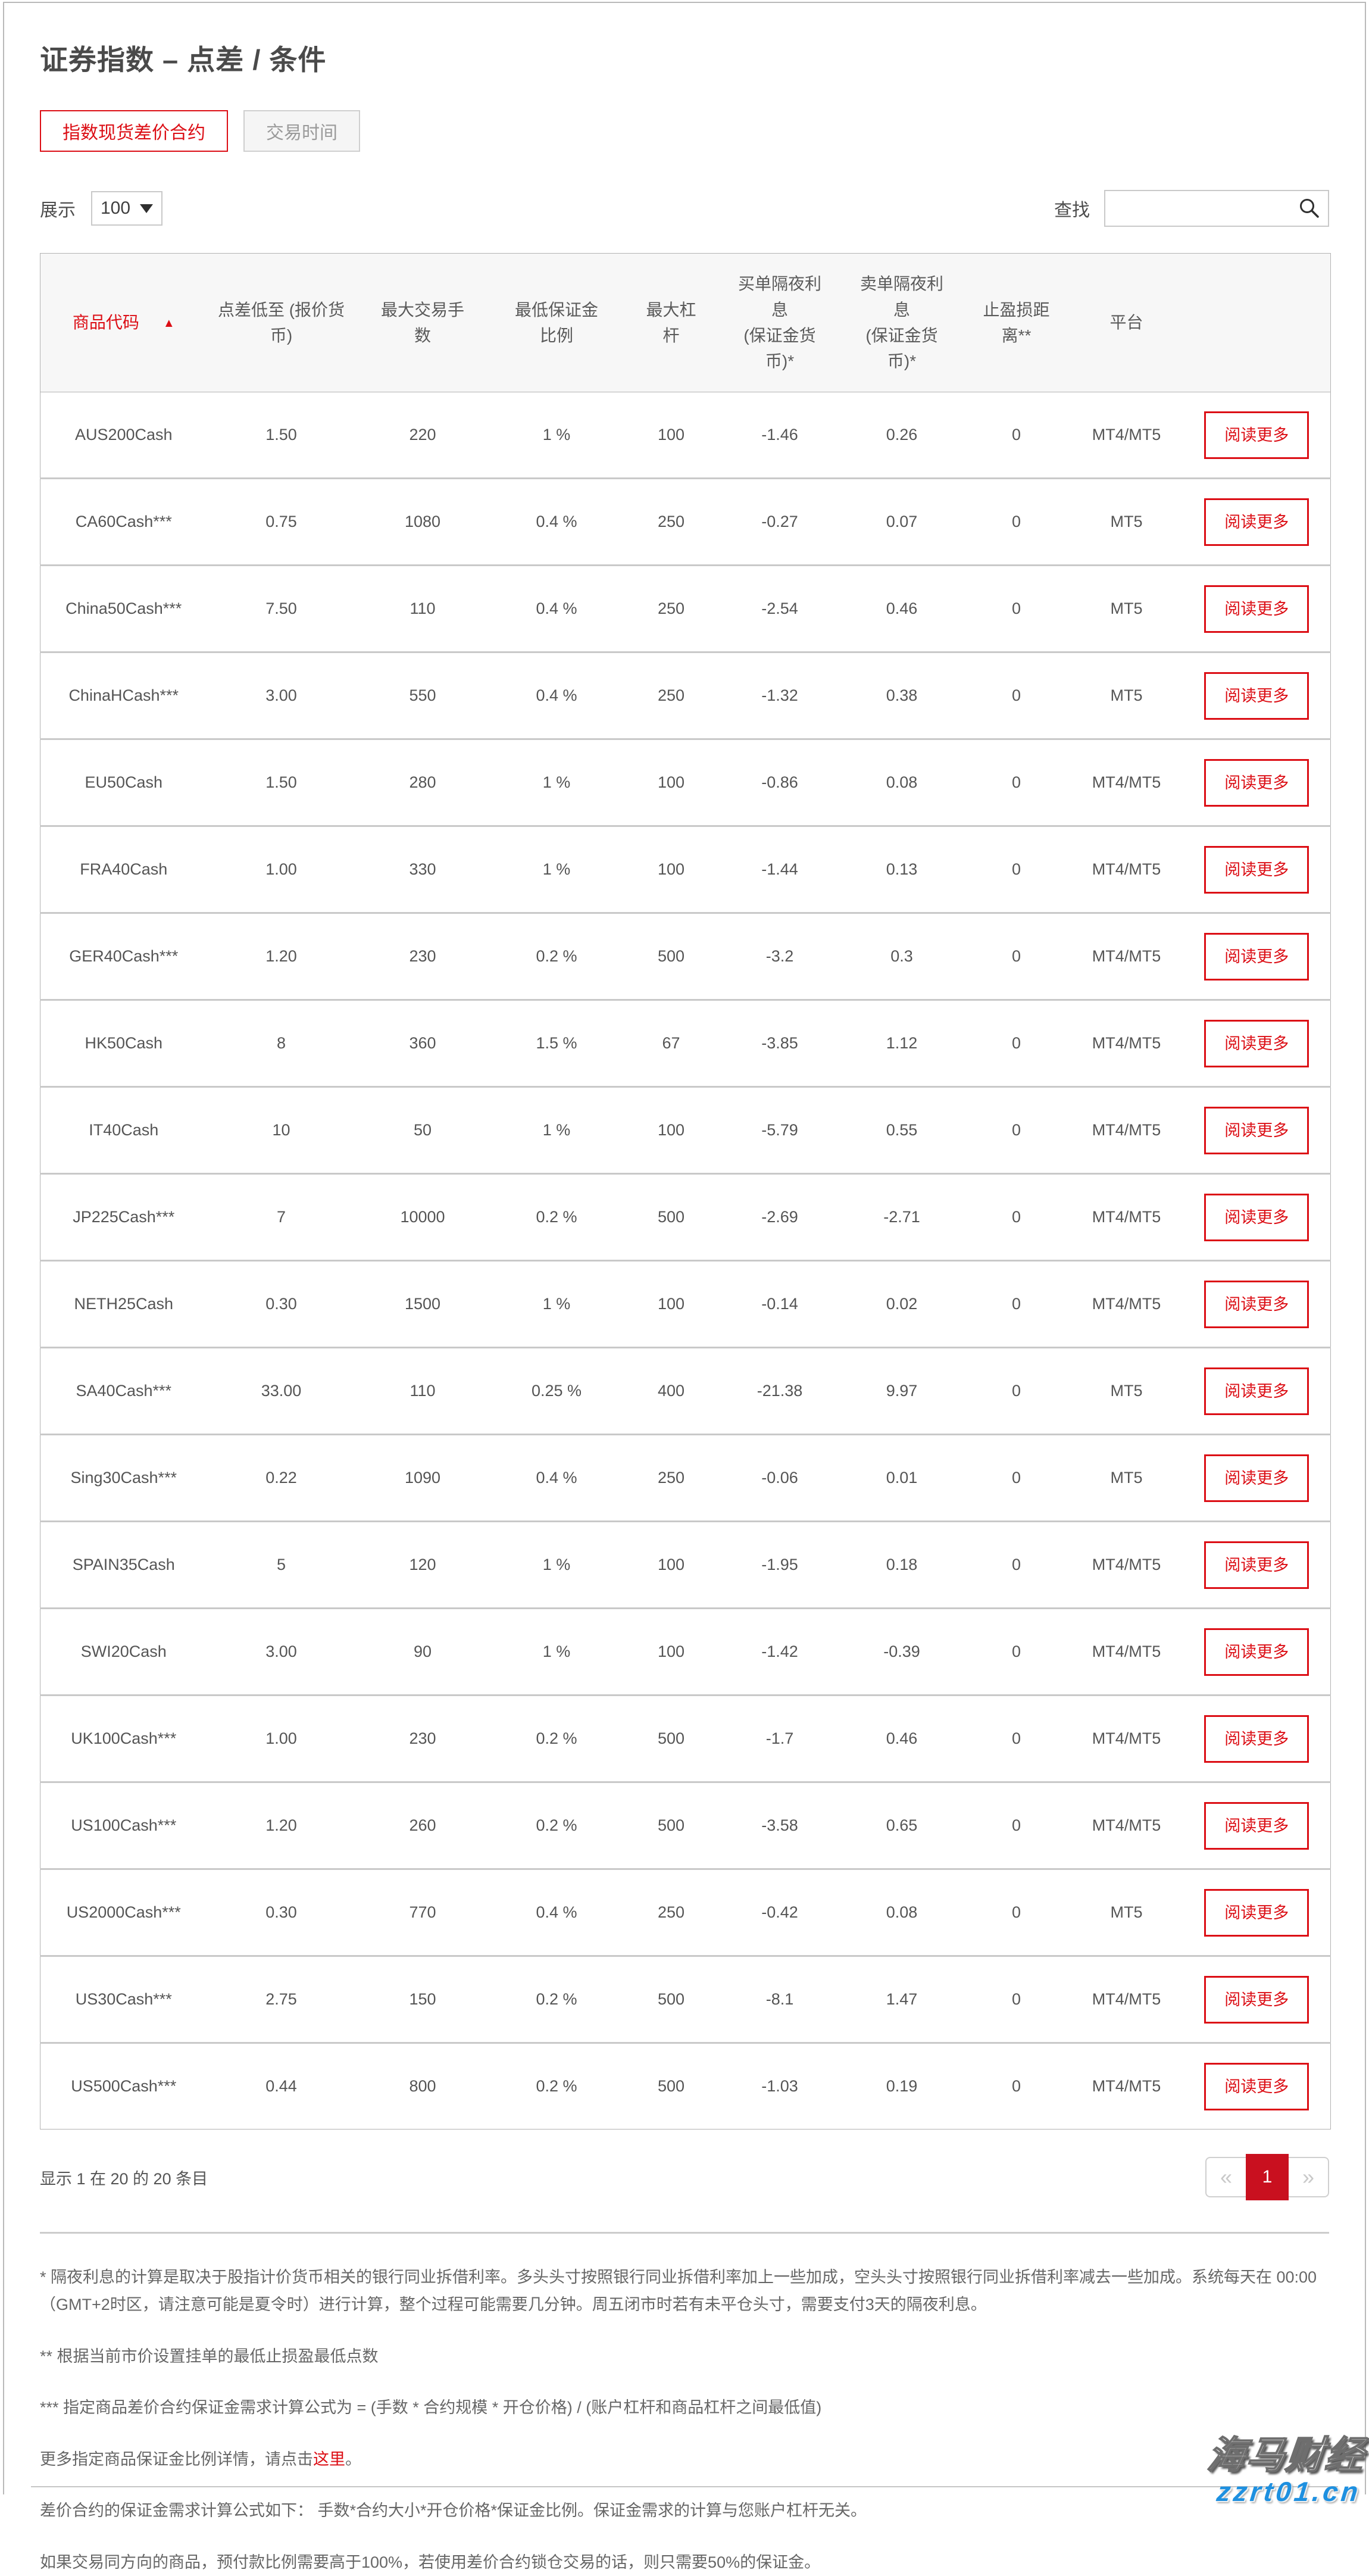 The height and width of the screenshot is (2576, 1369). I want to click on pagination-next-button: », so click(1308, 2177).